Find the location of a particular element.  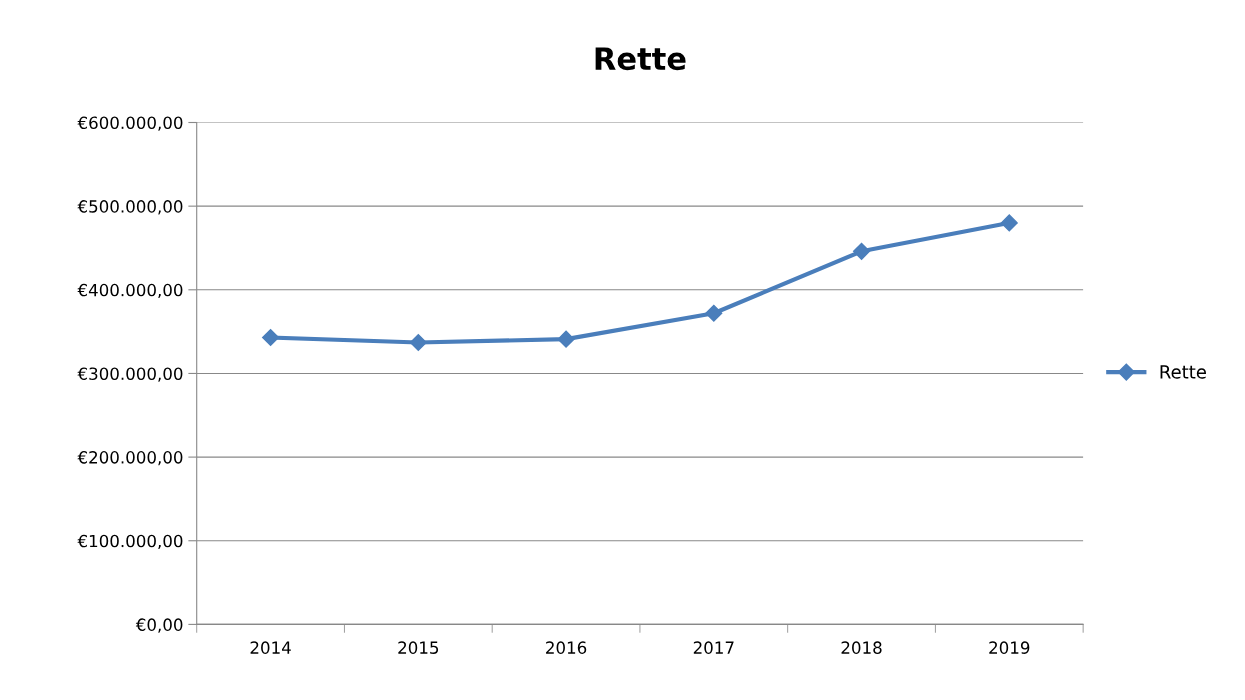

x-tick-label: 2018 is located at coordinates (861, 647).